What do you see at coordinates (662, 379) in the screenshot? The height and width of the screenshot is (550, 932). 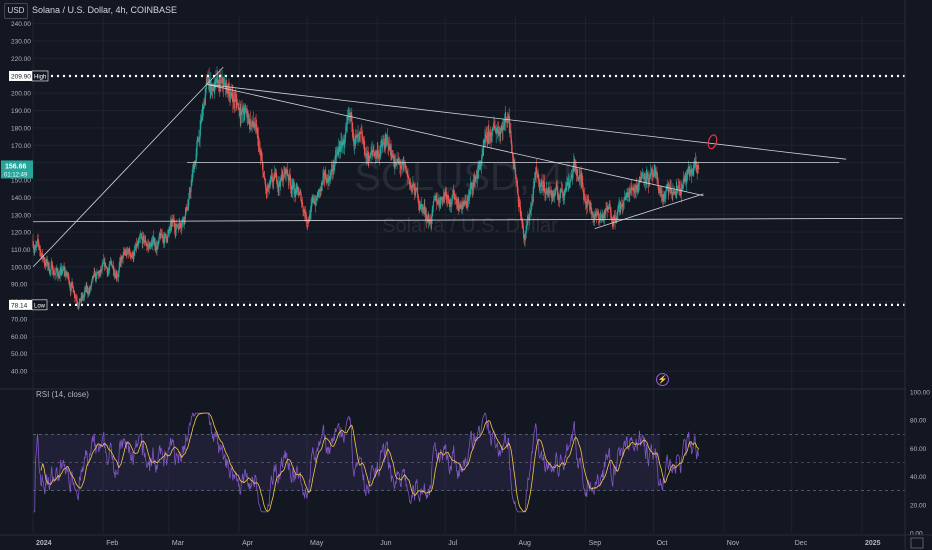 I see `lightning-icon: ⚡` at bounding box center [662, 379].